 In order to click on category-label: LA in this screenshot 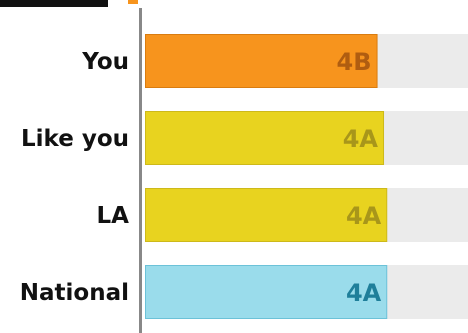, I will do `click(113, 216)`.